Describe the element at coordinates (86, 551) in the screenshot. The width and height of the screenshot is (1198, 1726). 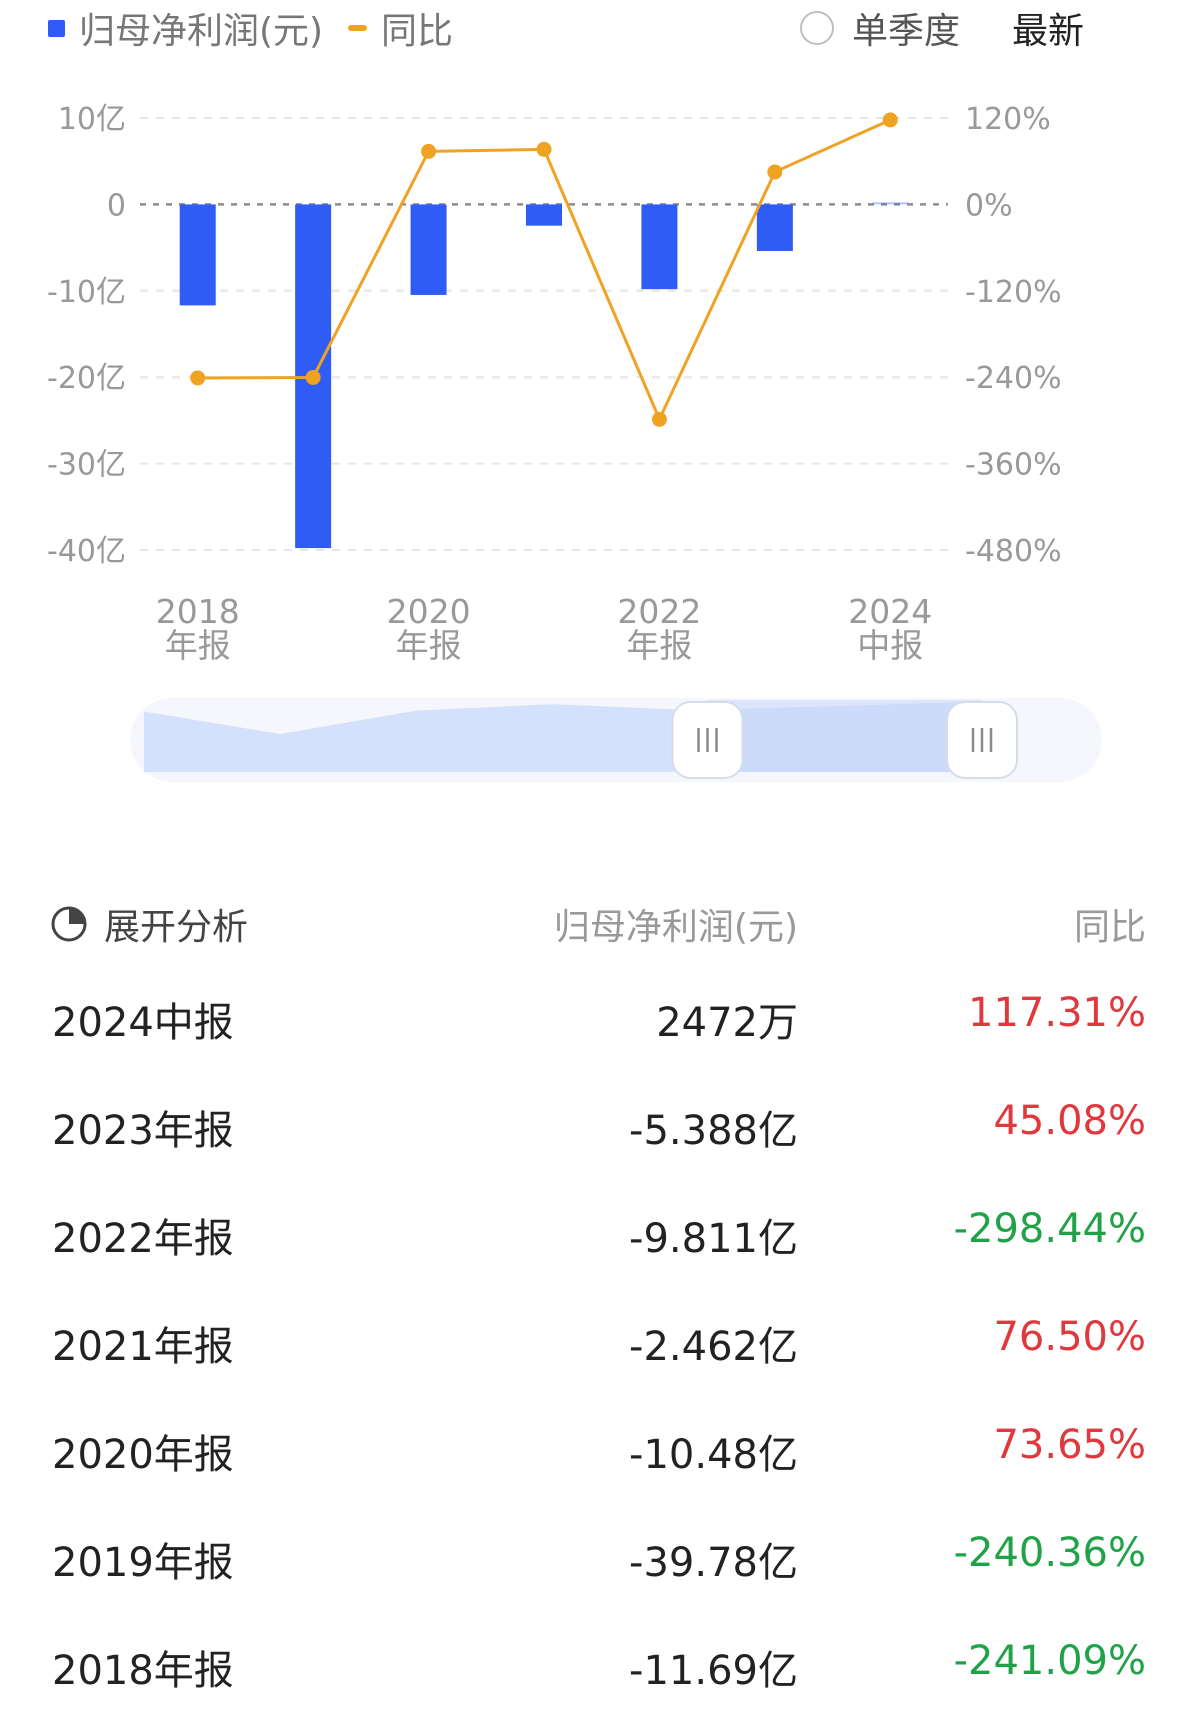
I see `left-axis-tick-label: -40亿` at that location.